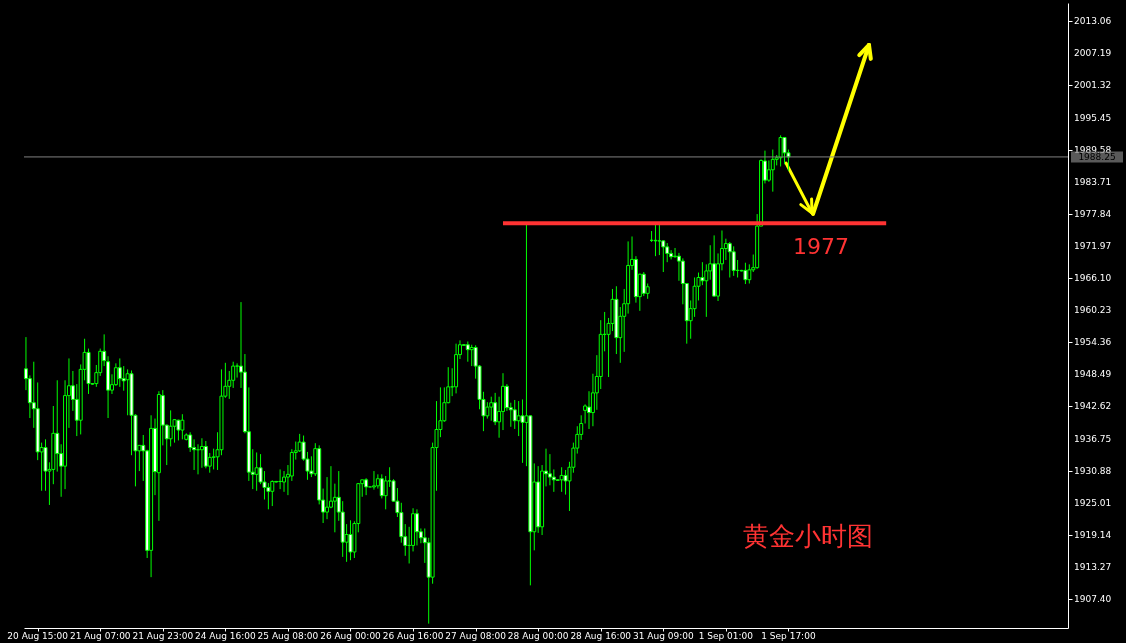 Image resolution: width=1126 pixels, height=643 pixels. What do you see at coordinates (788, 636) in the screenshot?
I see `x-tick-label: 1 Sep 17:00` at bounding box center [788, 636].